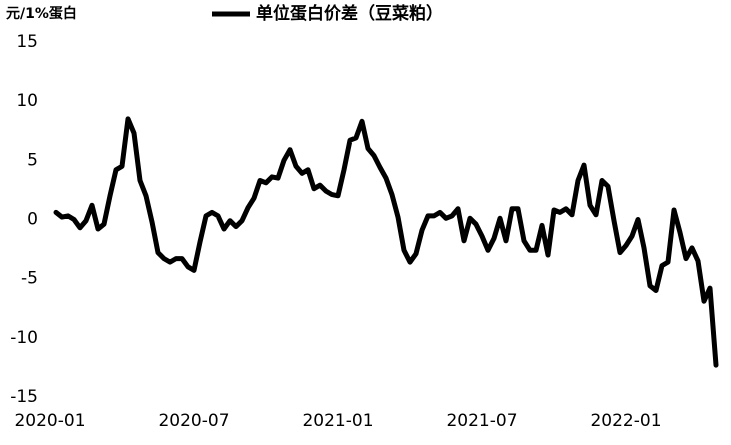  What do you see at coordinates (29, 279) in the screenshot?
I see `y-tick-label: -5` at bounding box center [29, 279].